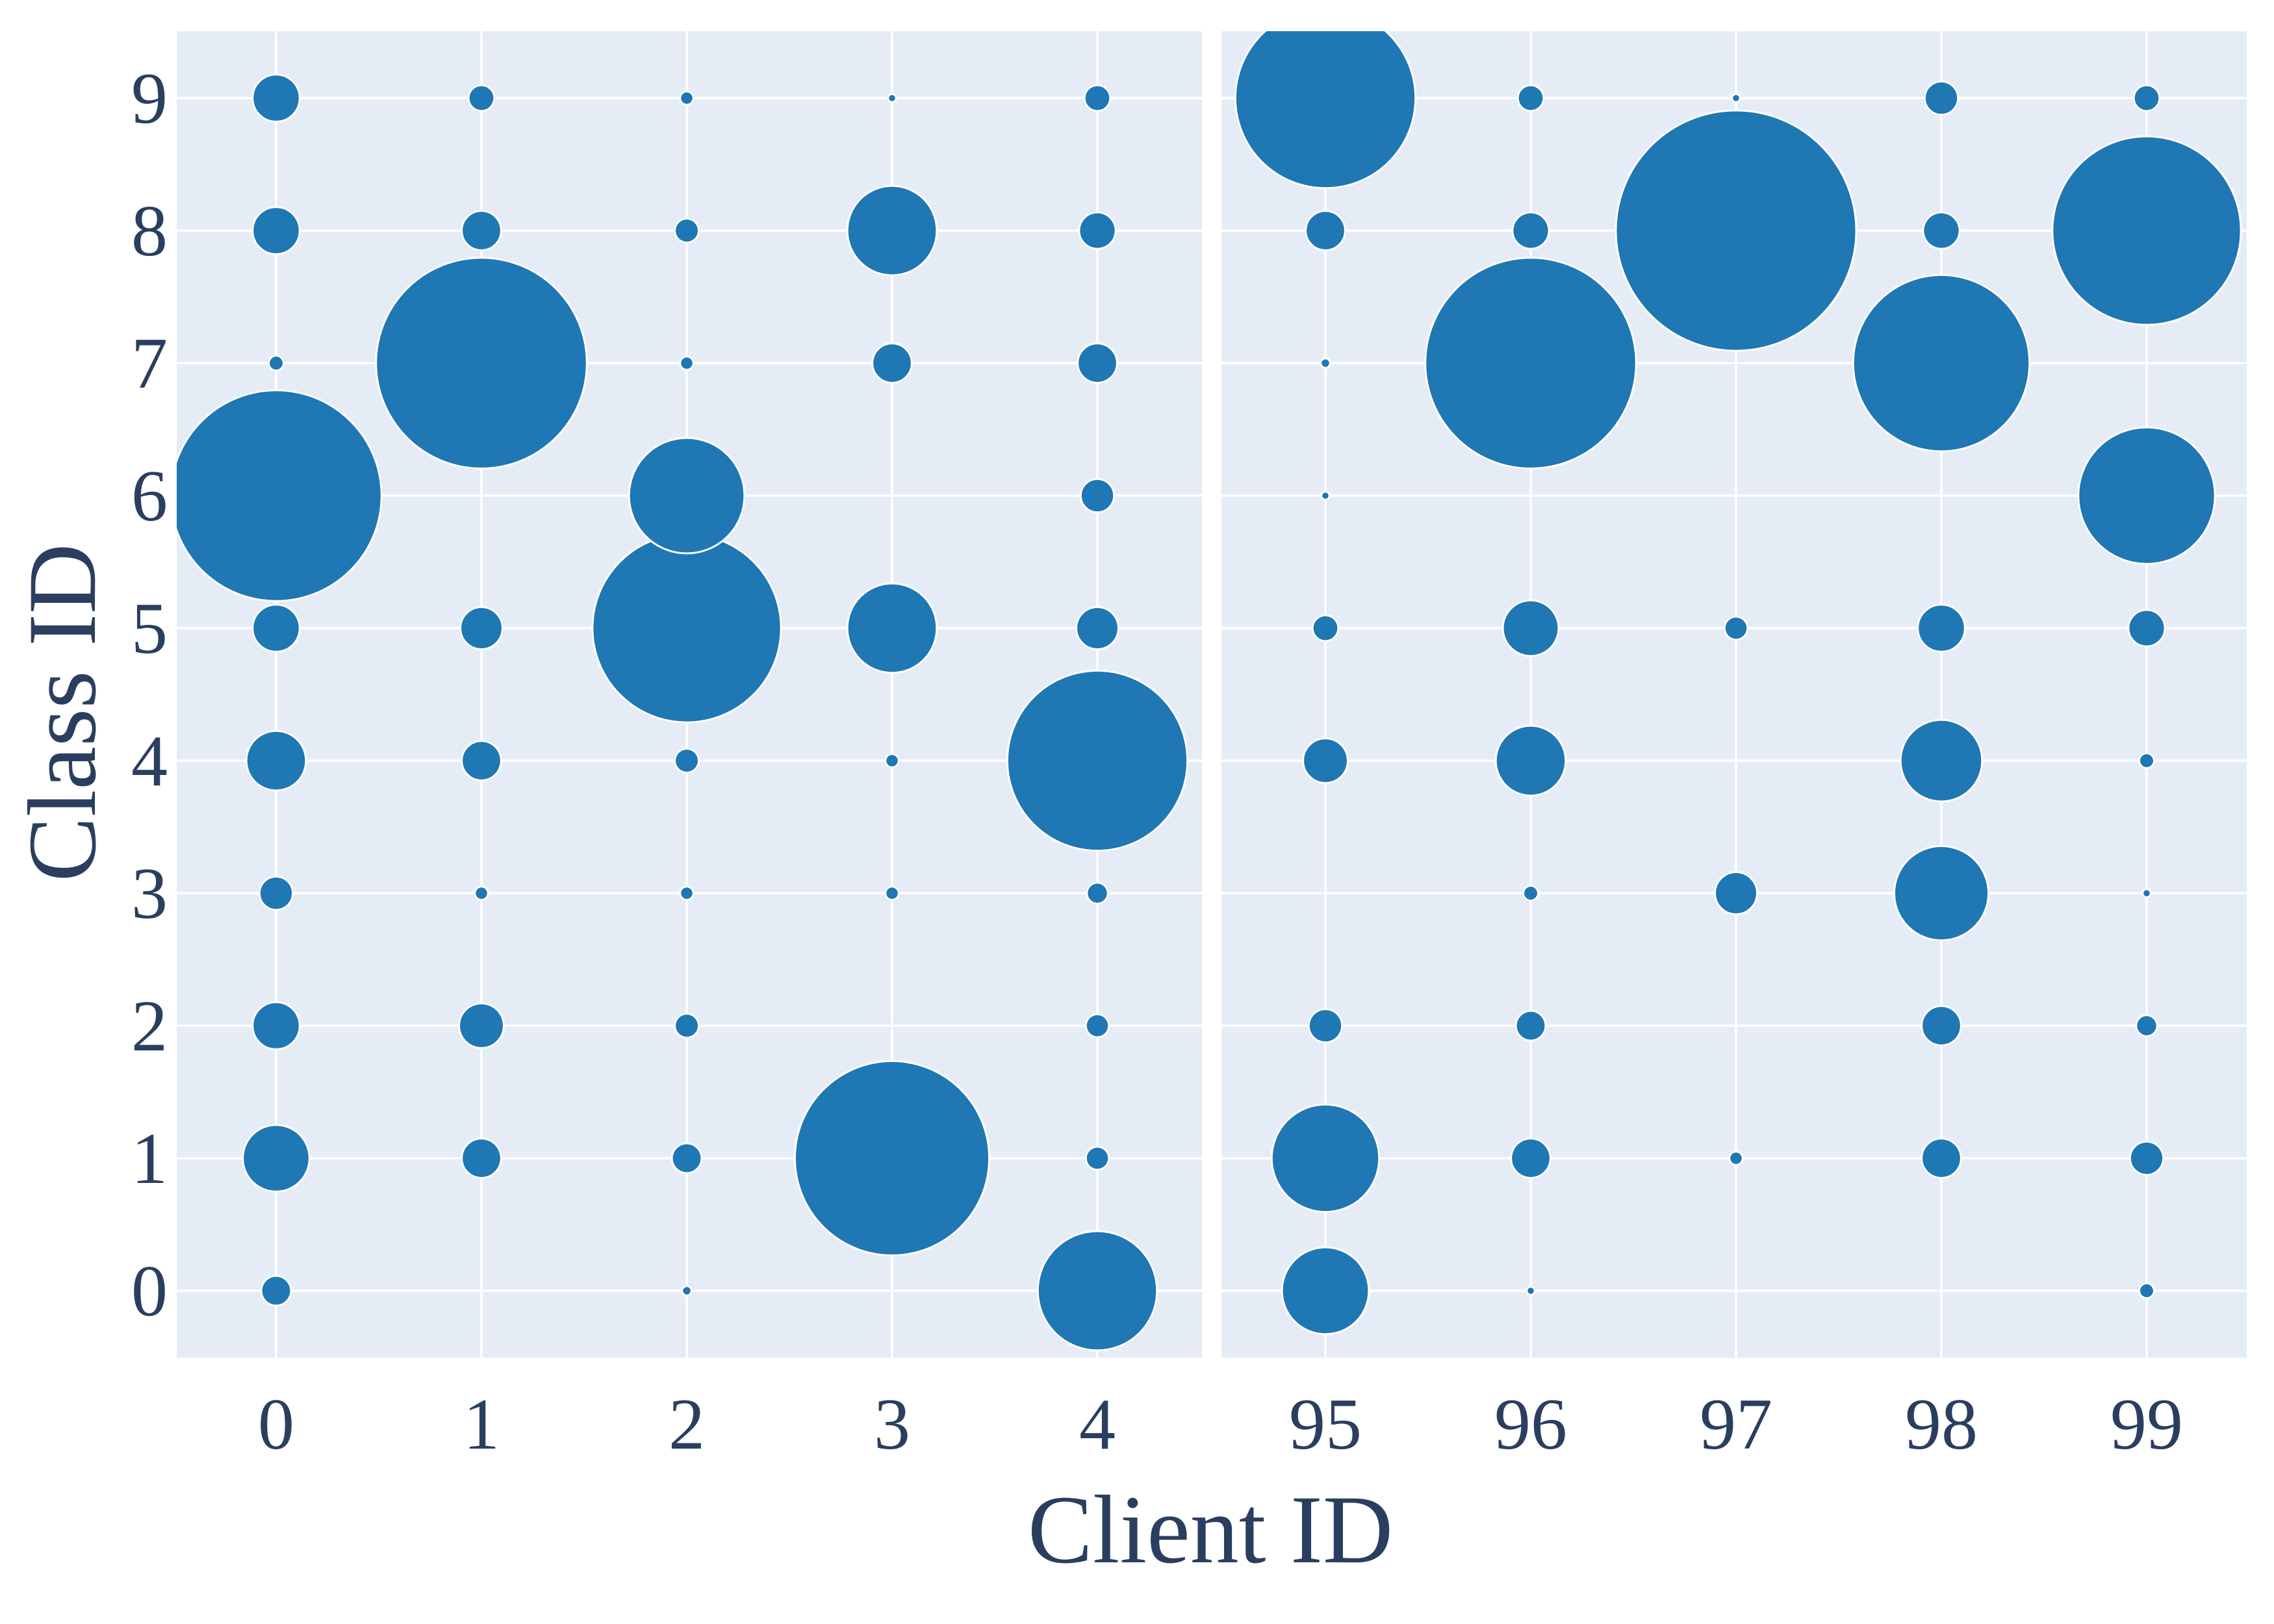 This screenshot has height=1624, width=2274. I want to click on x-tick-label: 97, so click(1736, 1424).